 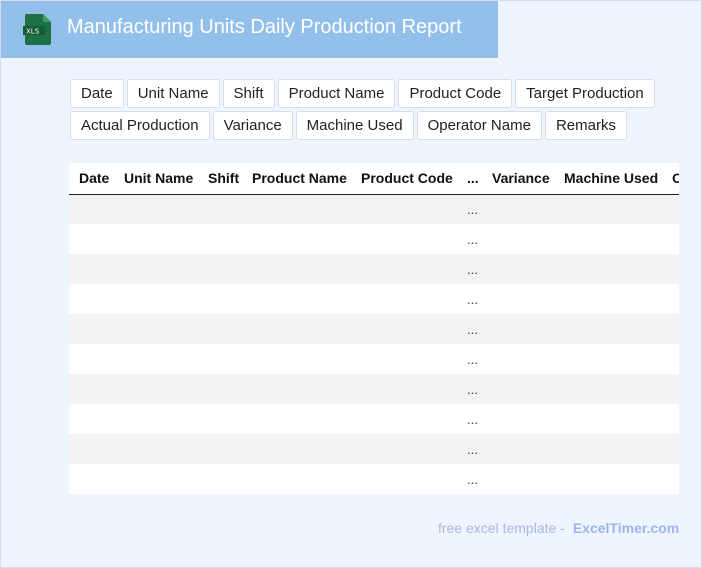 What do you see at coordinates (501, 528) in the screenshot?
I see `footer-text: free excel template -` at bounding box center [501, 528].